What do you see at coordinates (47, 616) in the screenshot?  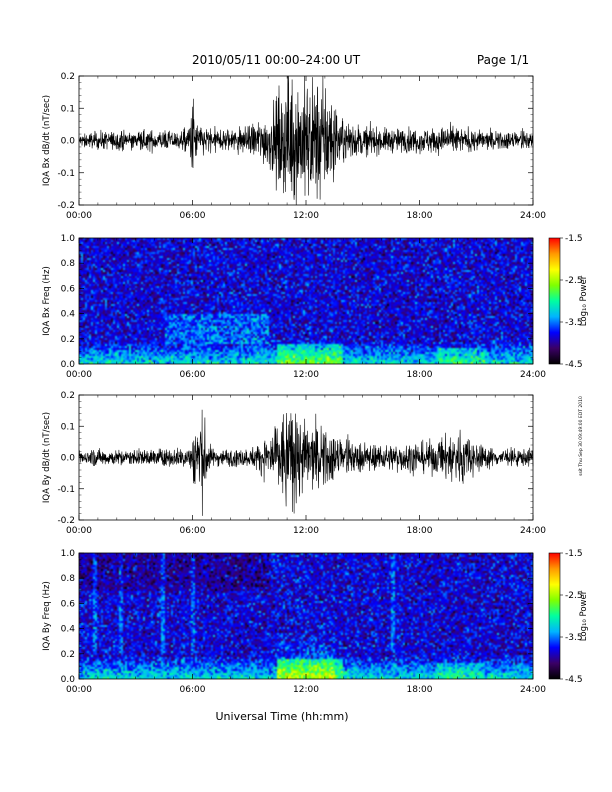 I see `y-axis-title: IQA By Freq (Hz)` at bounding box center [47, 616].